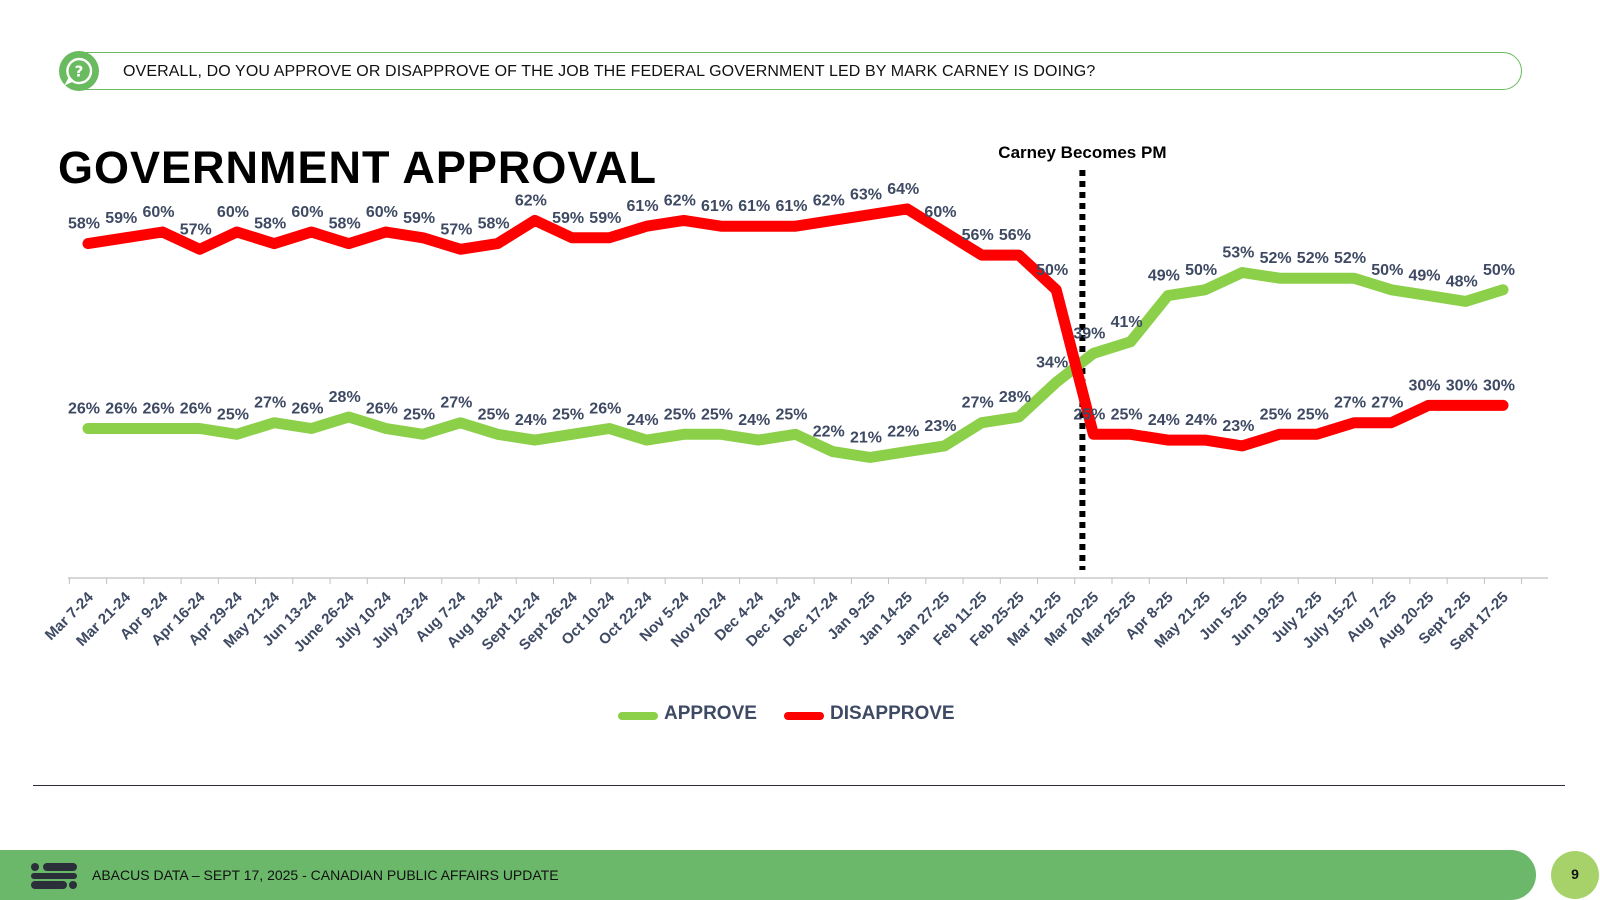 The image size is (1600, 900). Describe the element at coordinates (54, 878) in the screenshot. I see `abacus-logo` at that location.